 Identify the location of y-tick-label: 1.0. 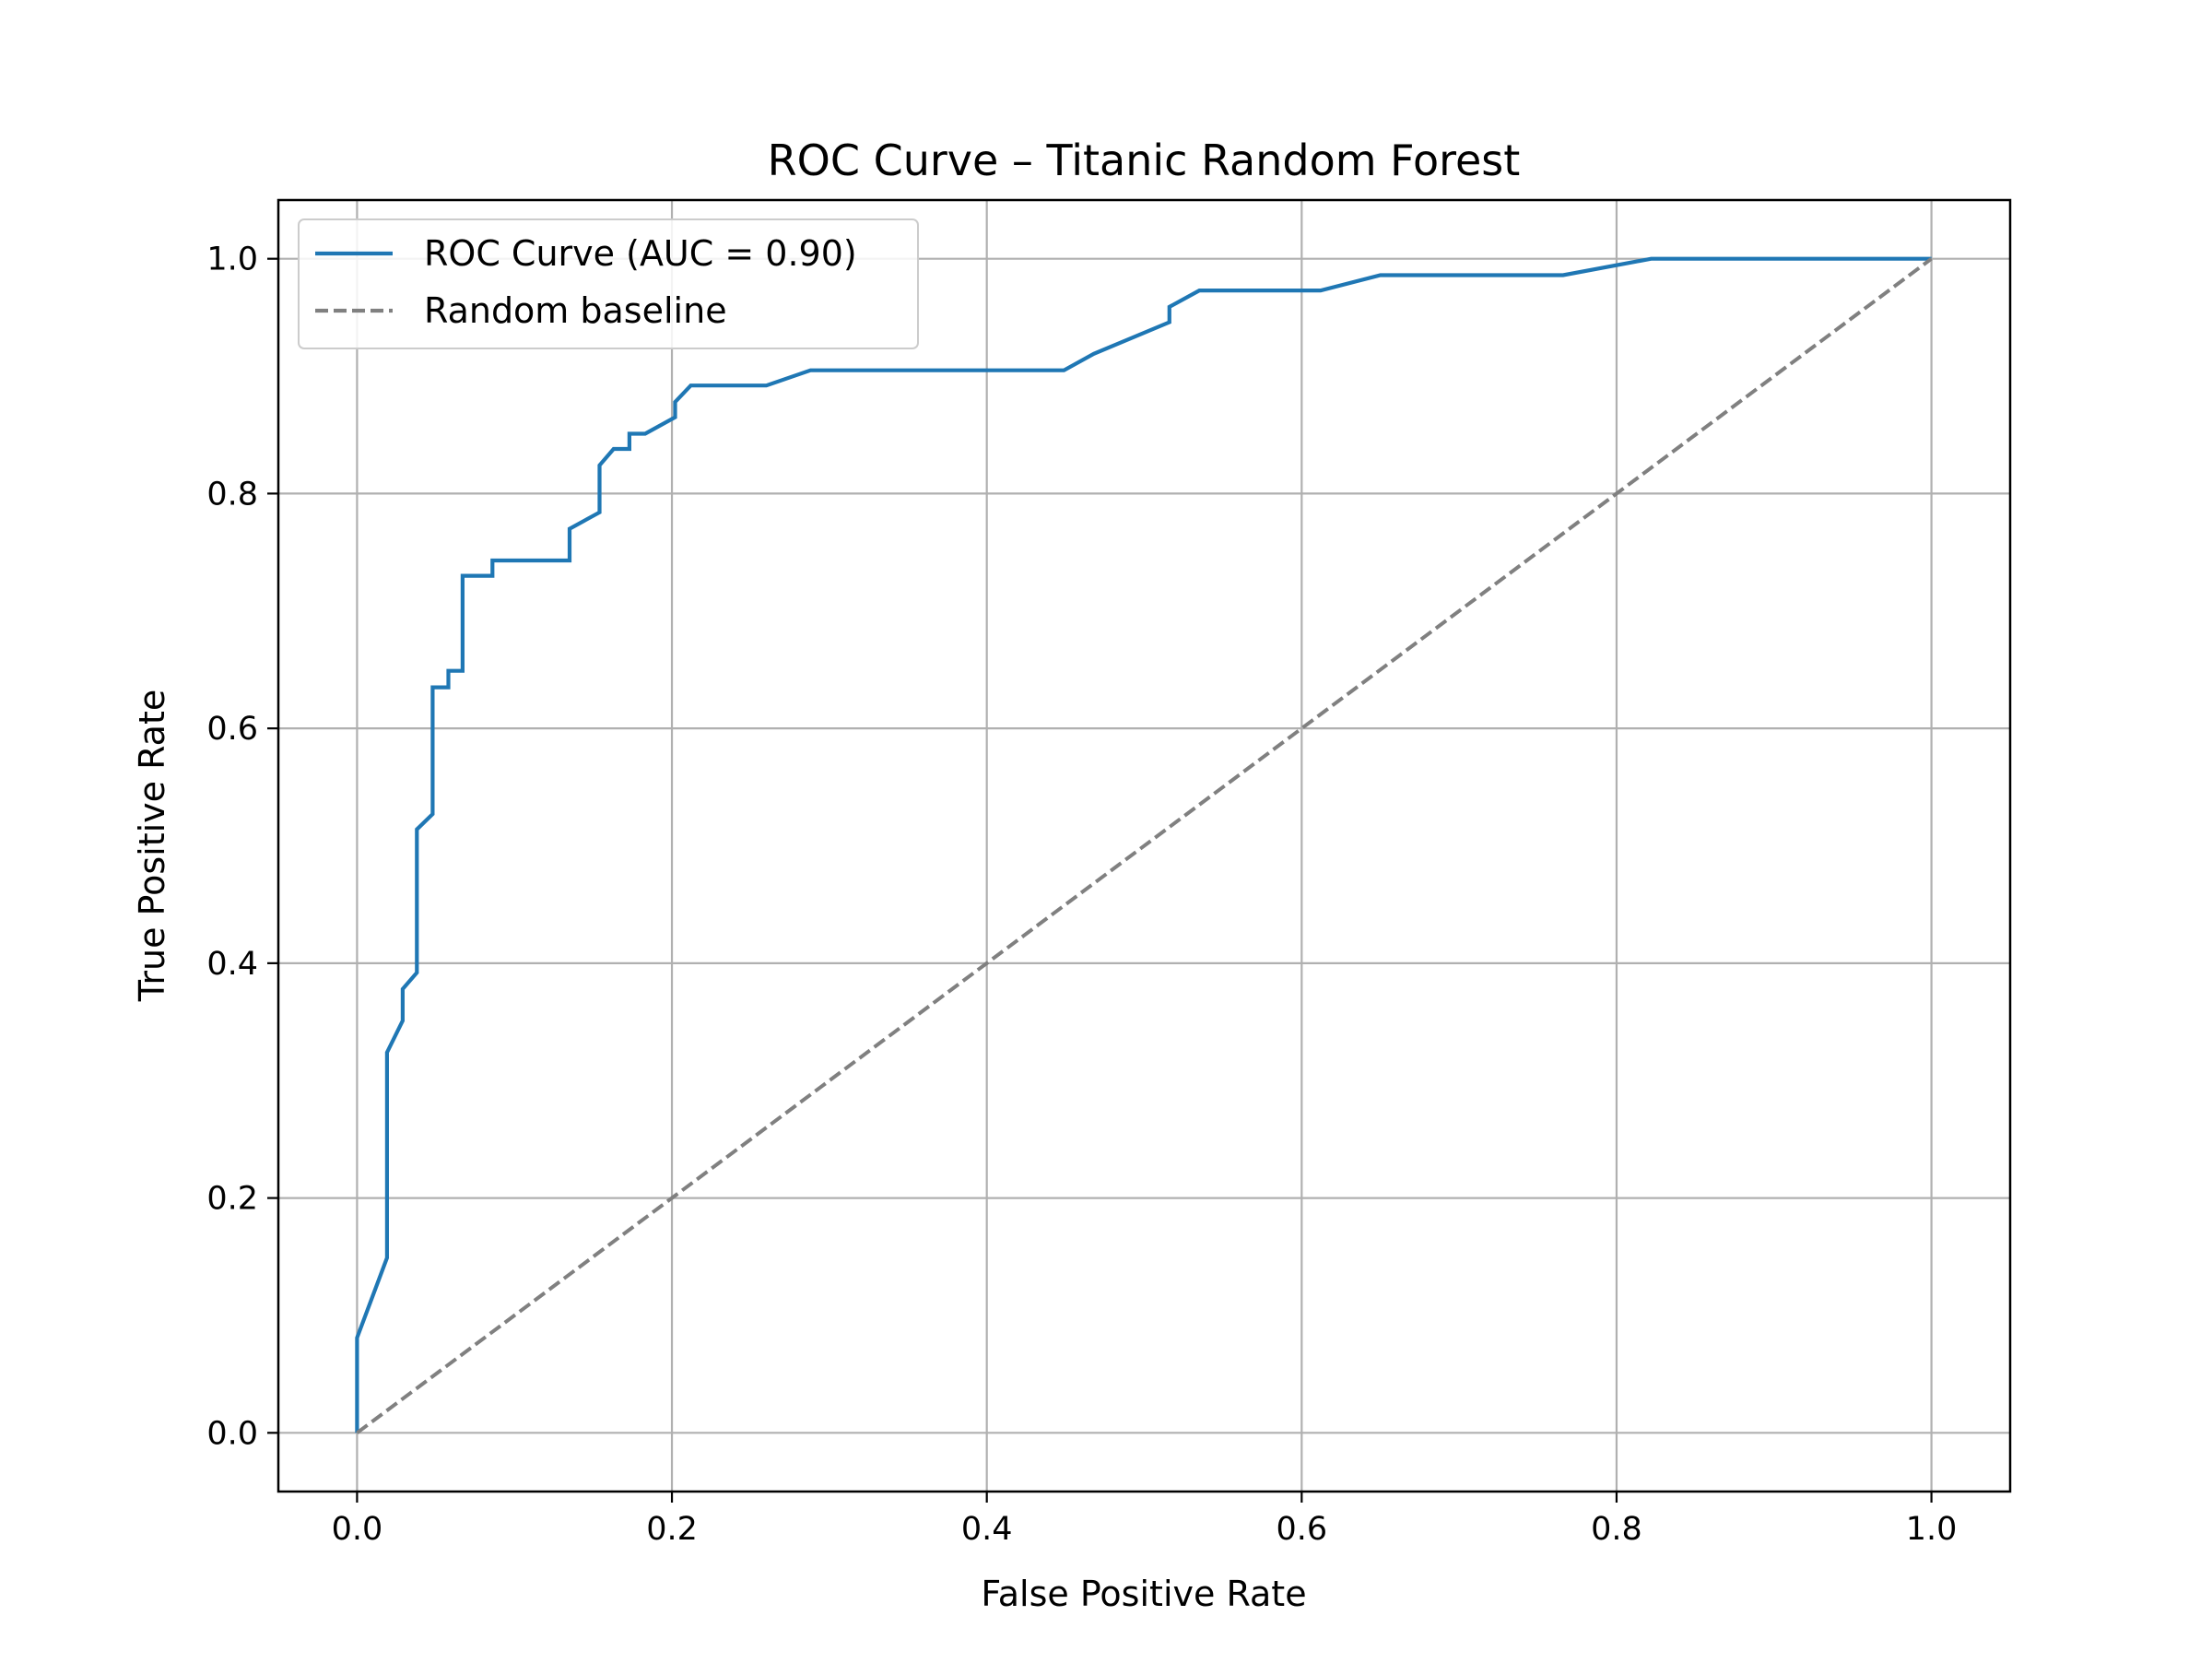
(232, 260).